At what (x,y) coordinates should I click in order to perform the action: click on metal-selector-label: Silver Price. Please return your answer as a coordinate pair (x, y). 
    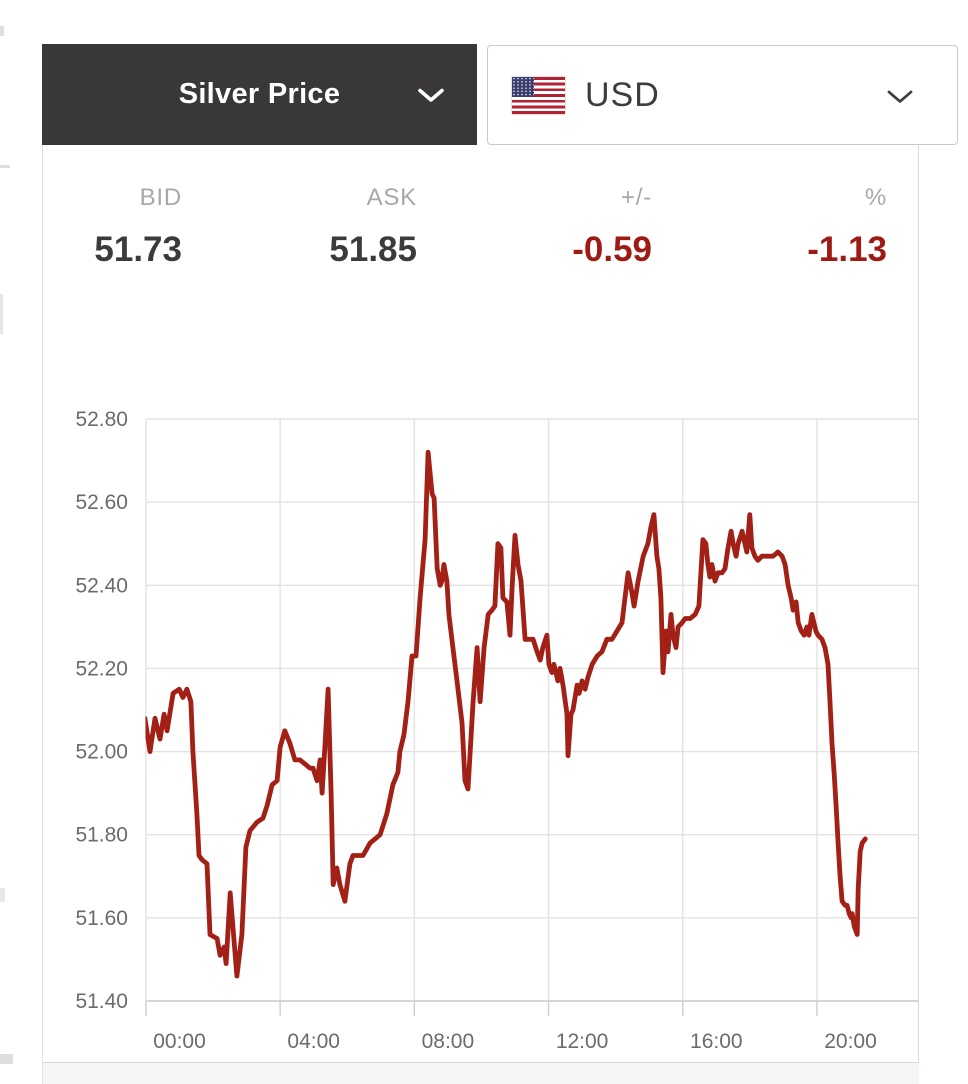
    Looking at the image, I should click on (259, 94).